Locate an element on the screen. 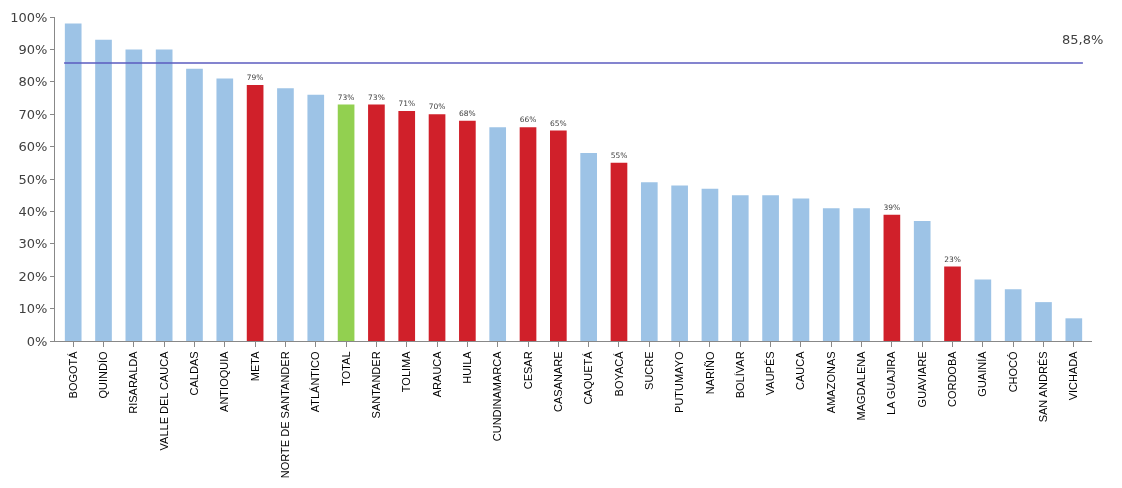 This screenshot has width=1122, height=488. x-tick-label: VAUPÉS is located at coordinates (770, 373).